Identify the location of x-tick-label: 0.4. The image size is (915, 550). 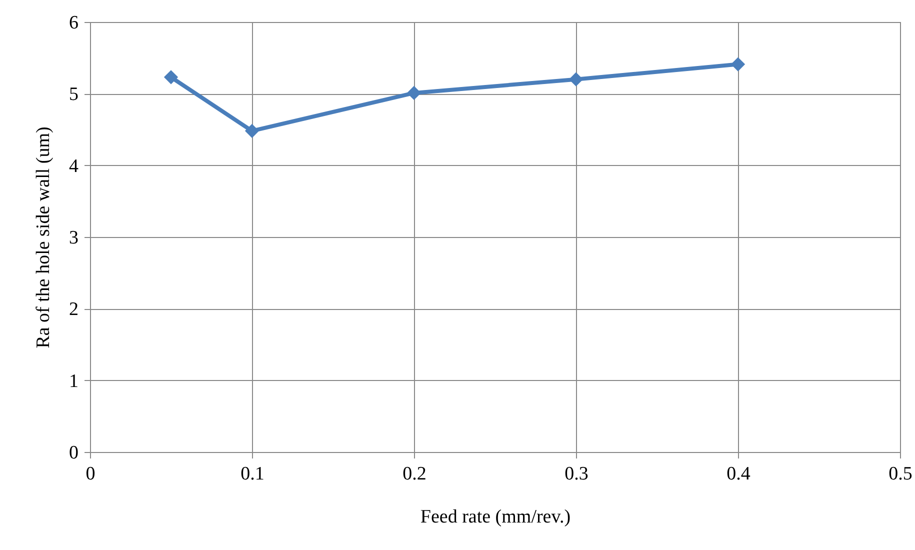
(738, 474).